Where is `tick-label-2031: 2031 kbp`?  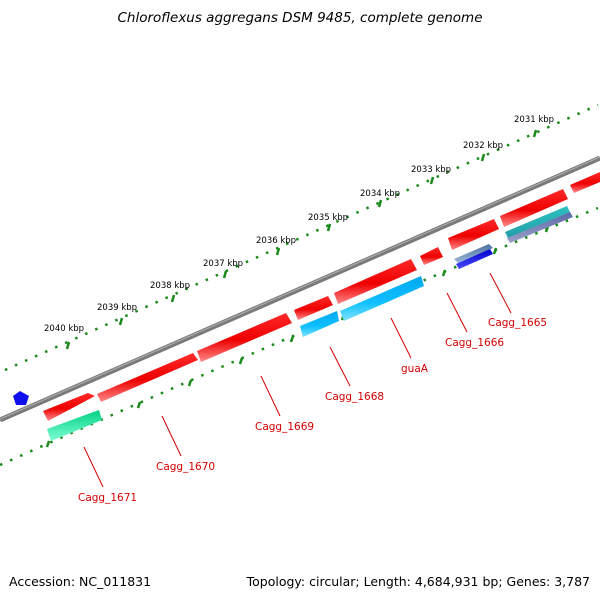
tick-label-2031: 2031 kbp is located at coordinates (534, 120).